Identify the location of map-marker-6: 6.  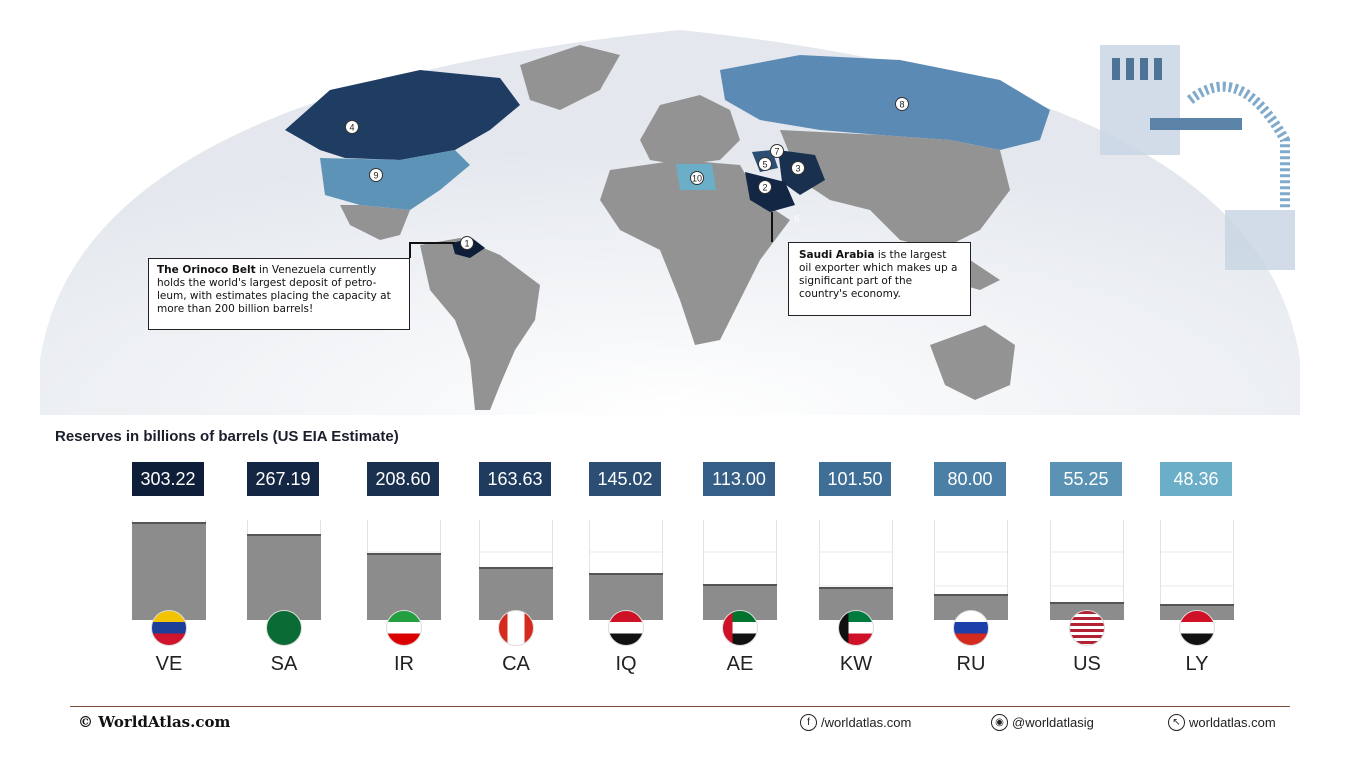
(796, 219).